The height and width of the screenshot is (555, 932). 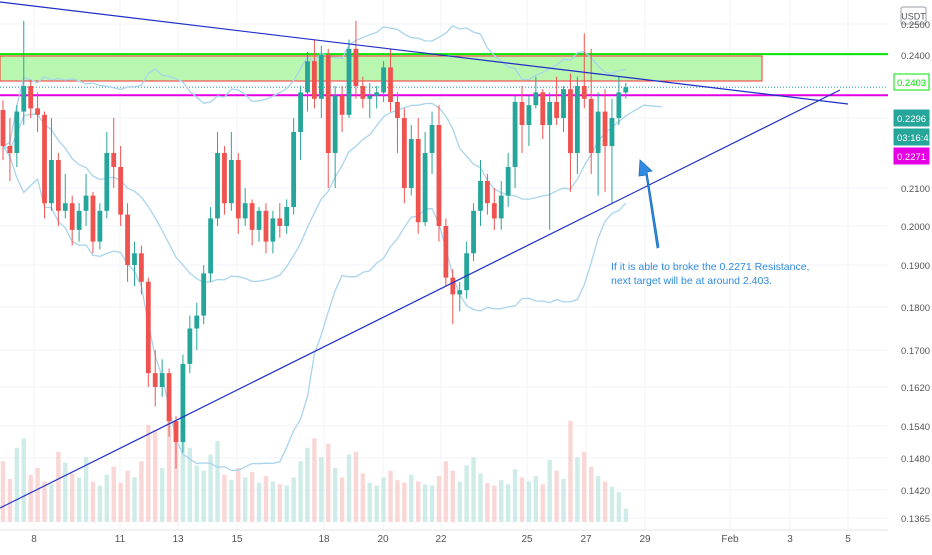 What do you see at coordinates (913, 15) in the screenshot?
I see `currency-badge` at bounding box center [913, 15].